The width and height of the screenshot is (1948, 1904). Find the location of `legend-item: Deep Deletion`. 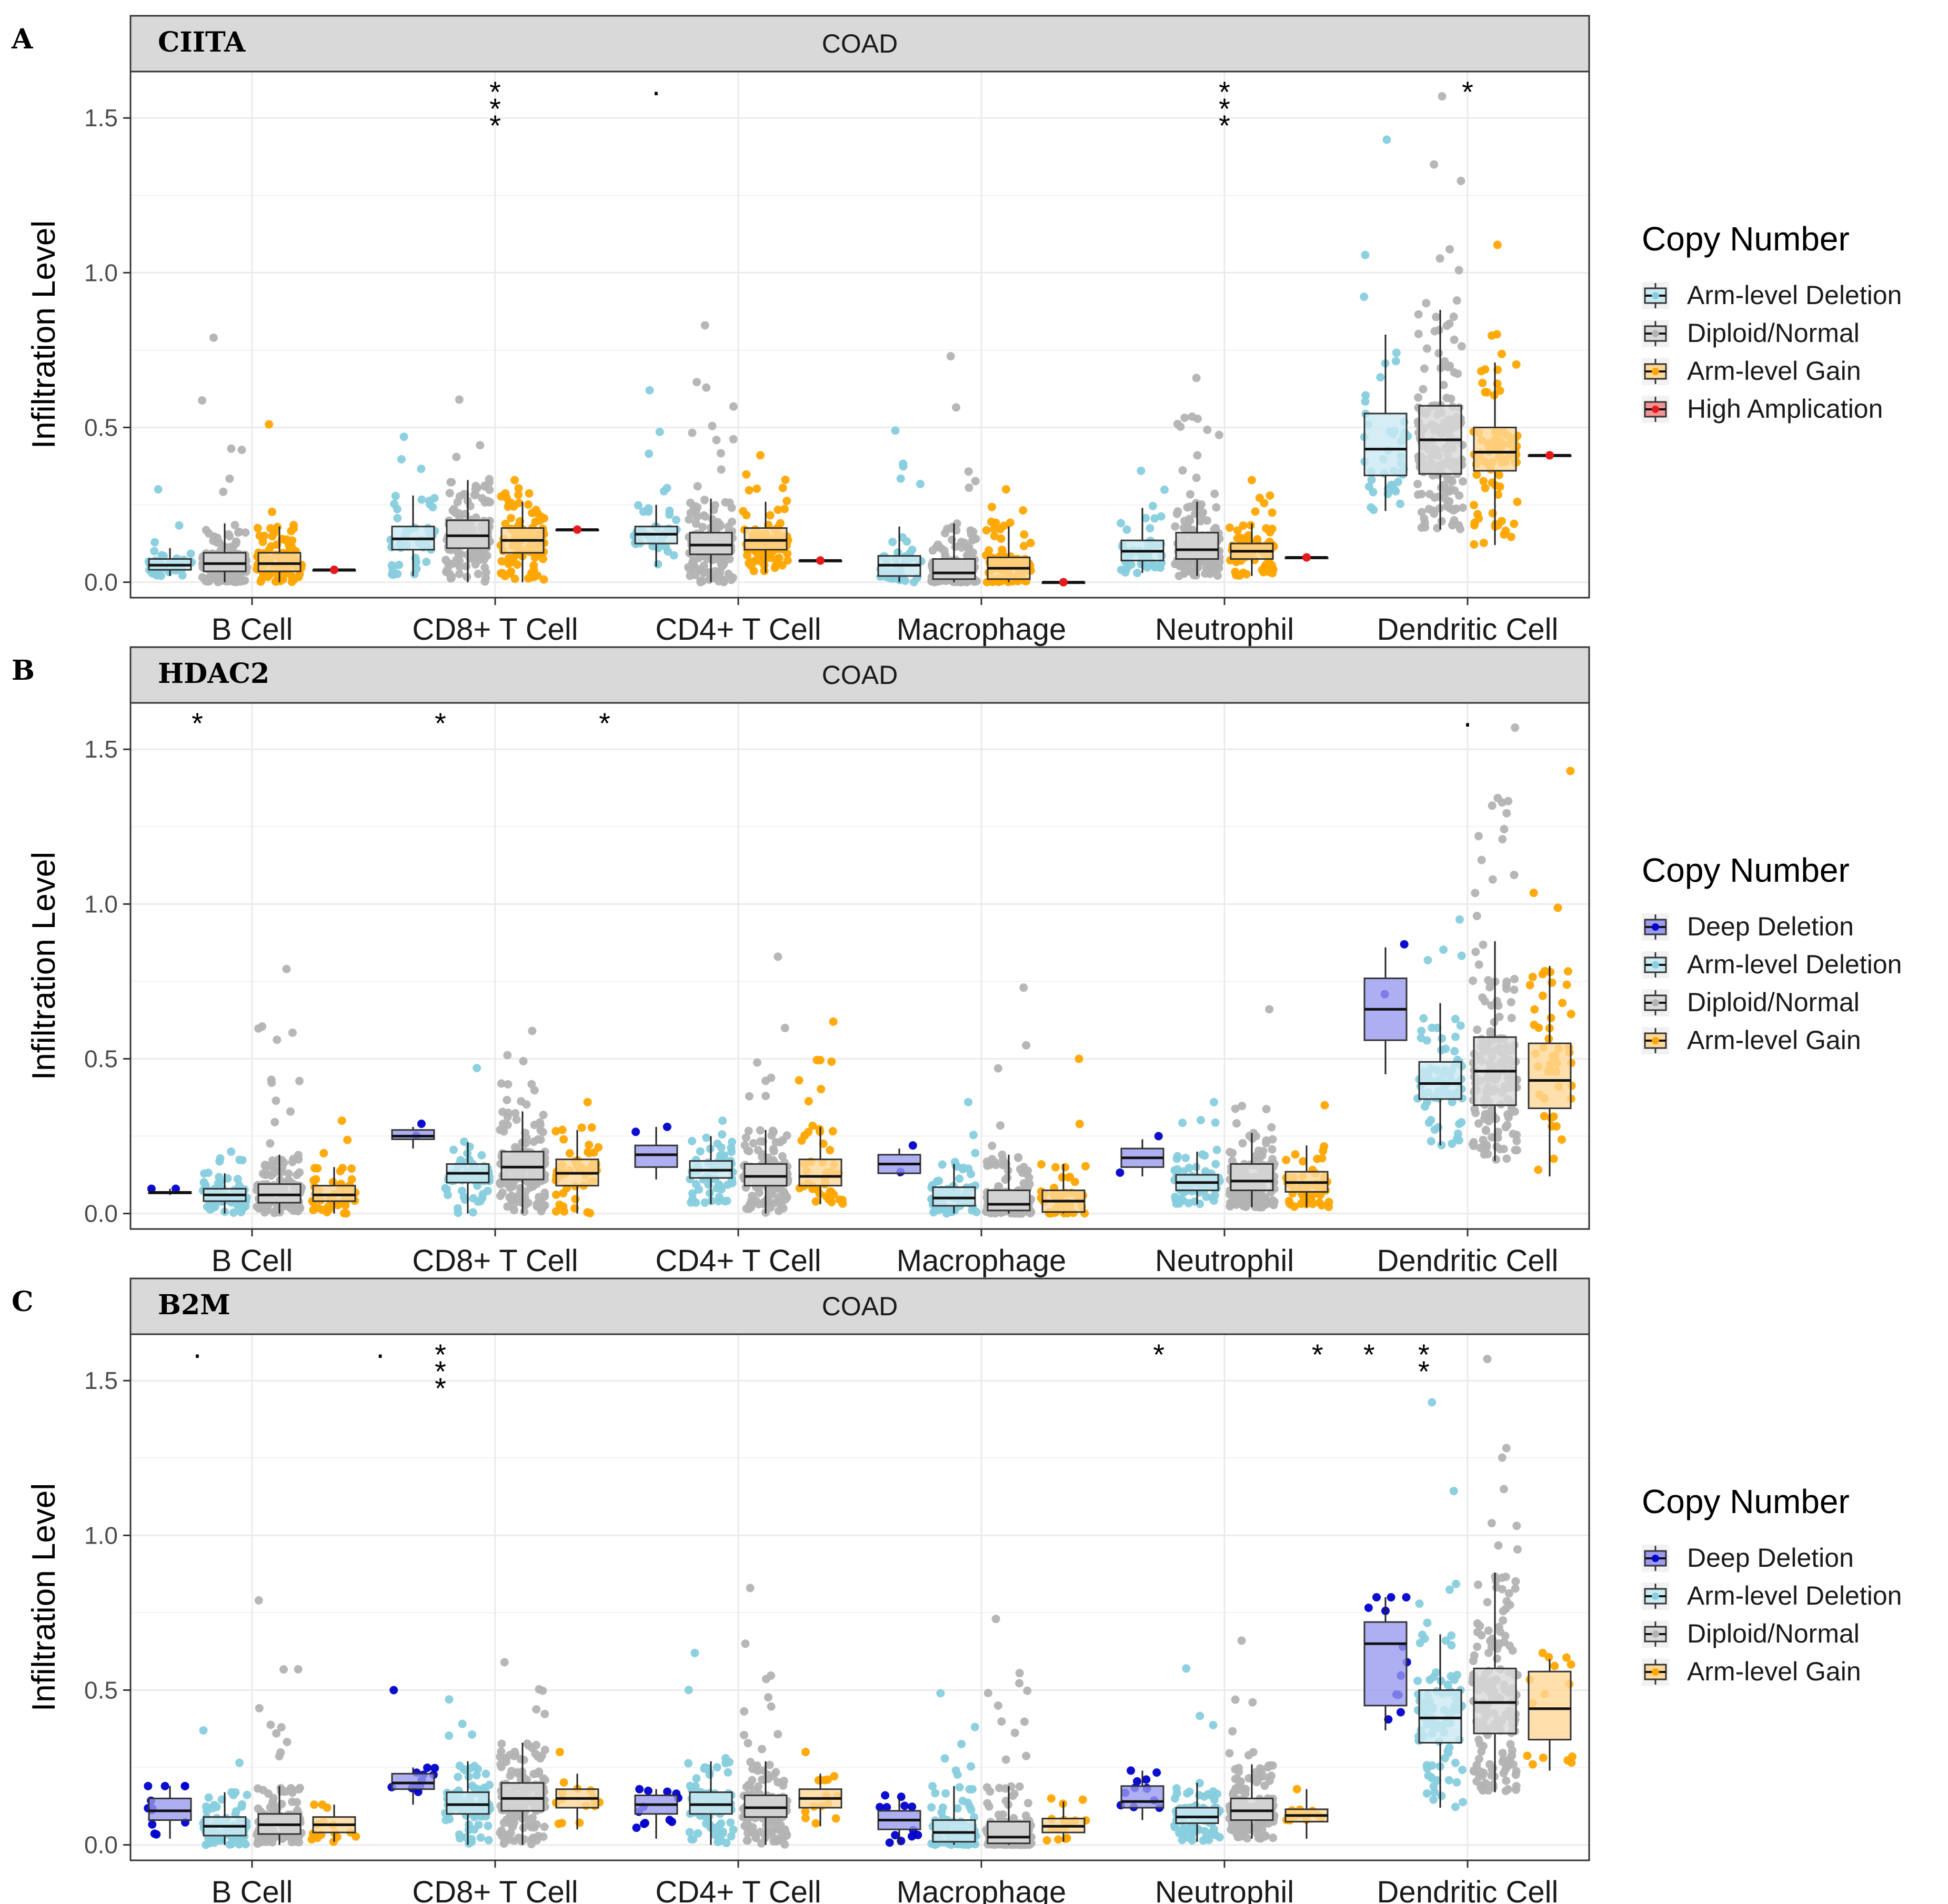

legend-item: Deep Deletion is located at coordinates (1748, 926).